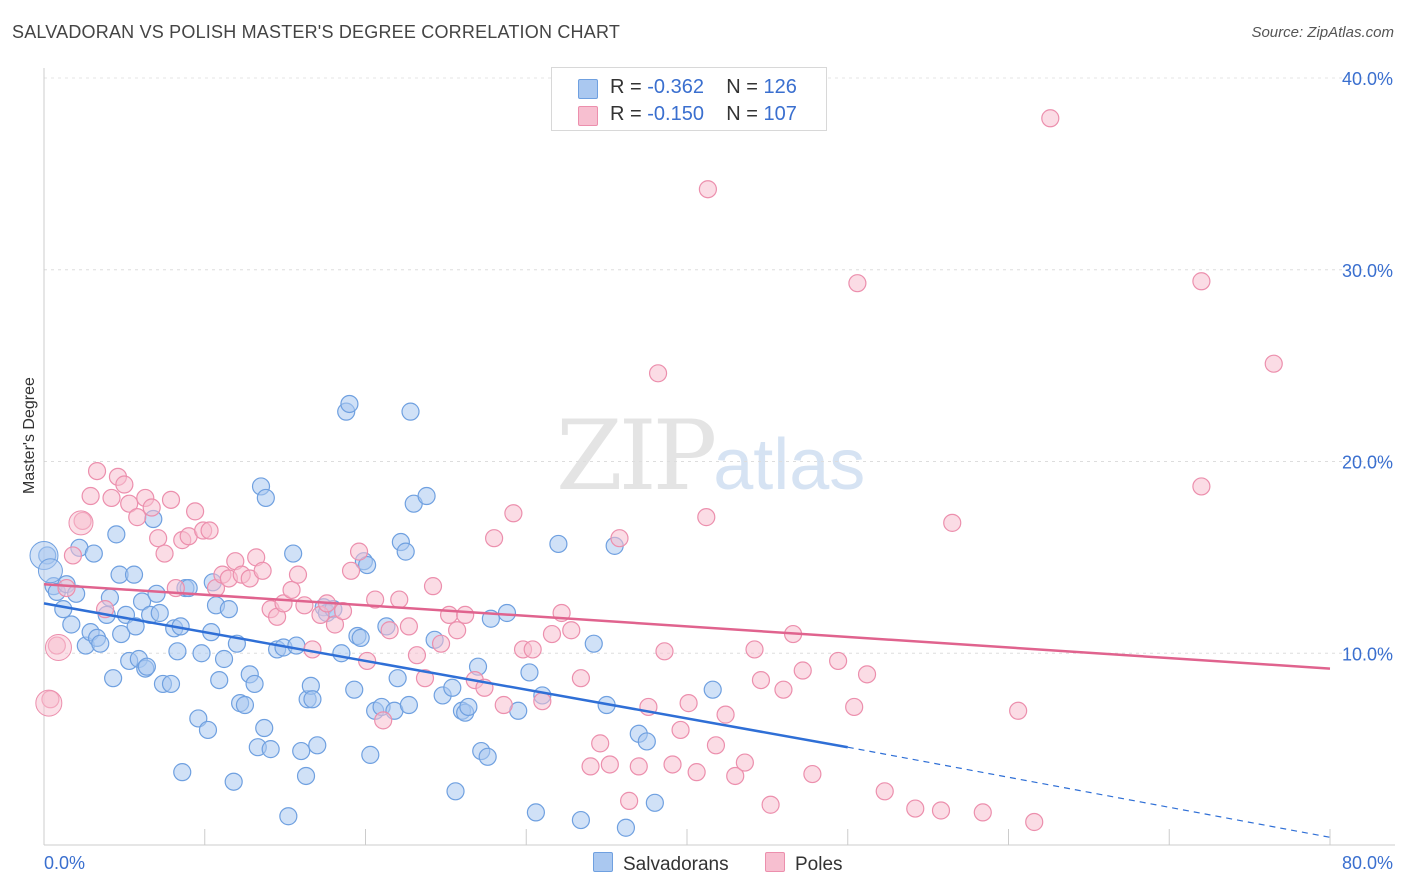 The width and height of the screenshot is (1406, 892). Describe the element at coordinates (445, 675) in the screenshot. I see `salvadoran-trend-line` at that location.